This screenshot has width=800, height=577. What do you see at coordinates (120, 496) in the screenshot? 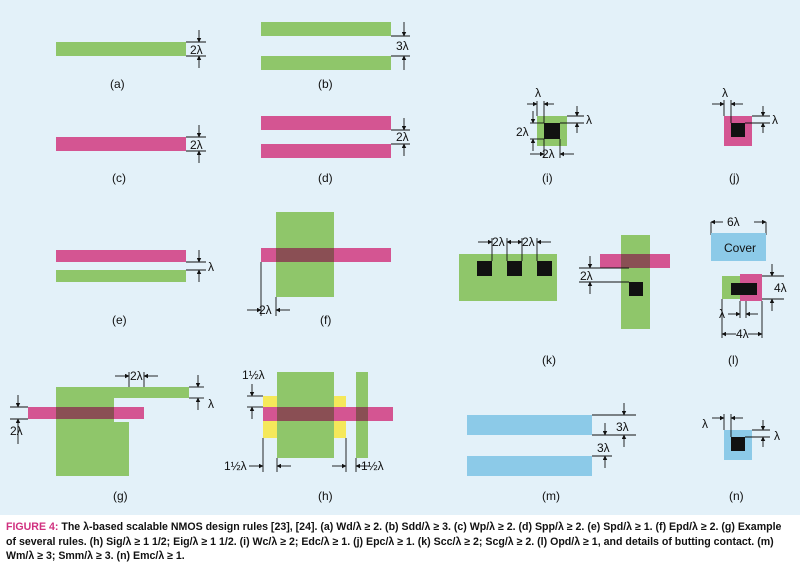
I see `label-g: (g)` at bounding box center [120, 496].